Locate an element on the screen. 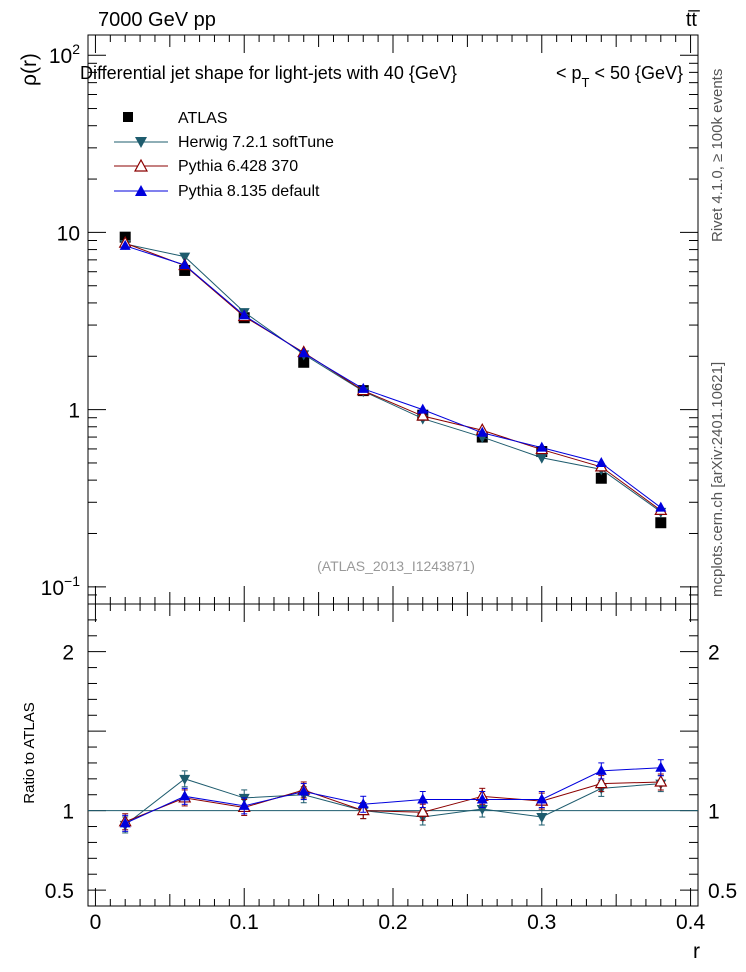 The width and height of the screenshot is (746, 972). ratio-y-tick-label-left: 1 is located at coordinates (68, 812).